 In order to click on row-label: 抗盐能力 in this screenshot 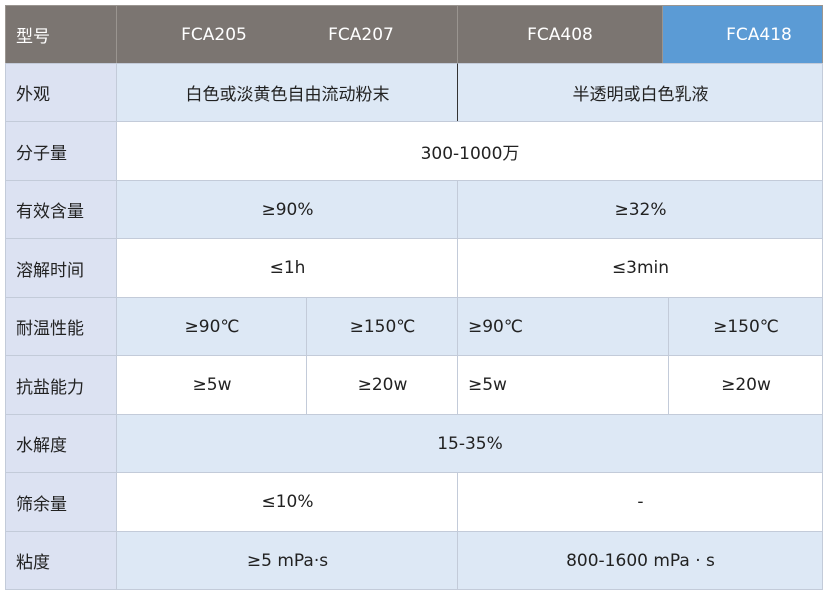, I will do `click(50, 387)`.